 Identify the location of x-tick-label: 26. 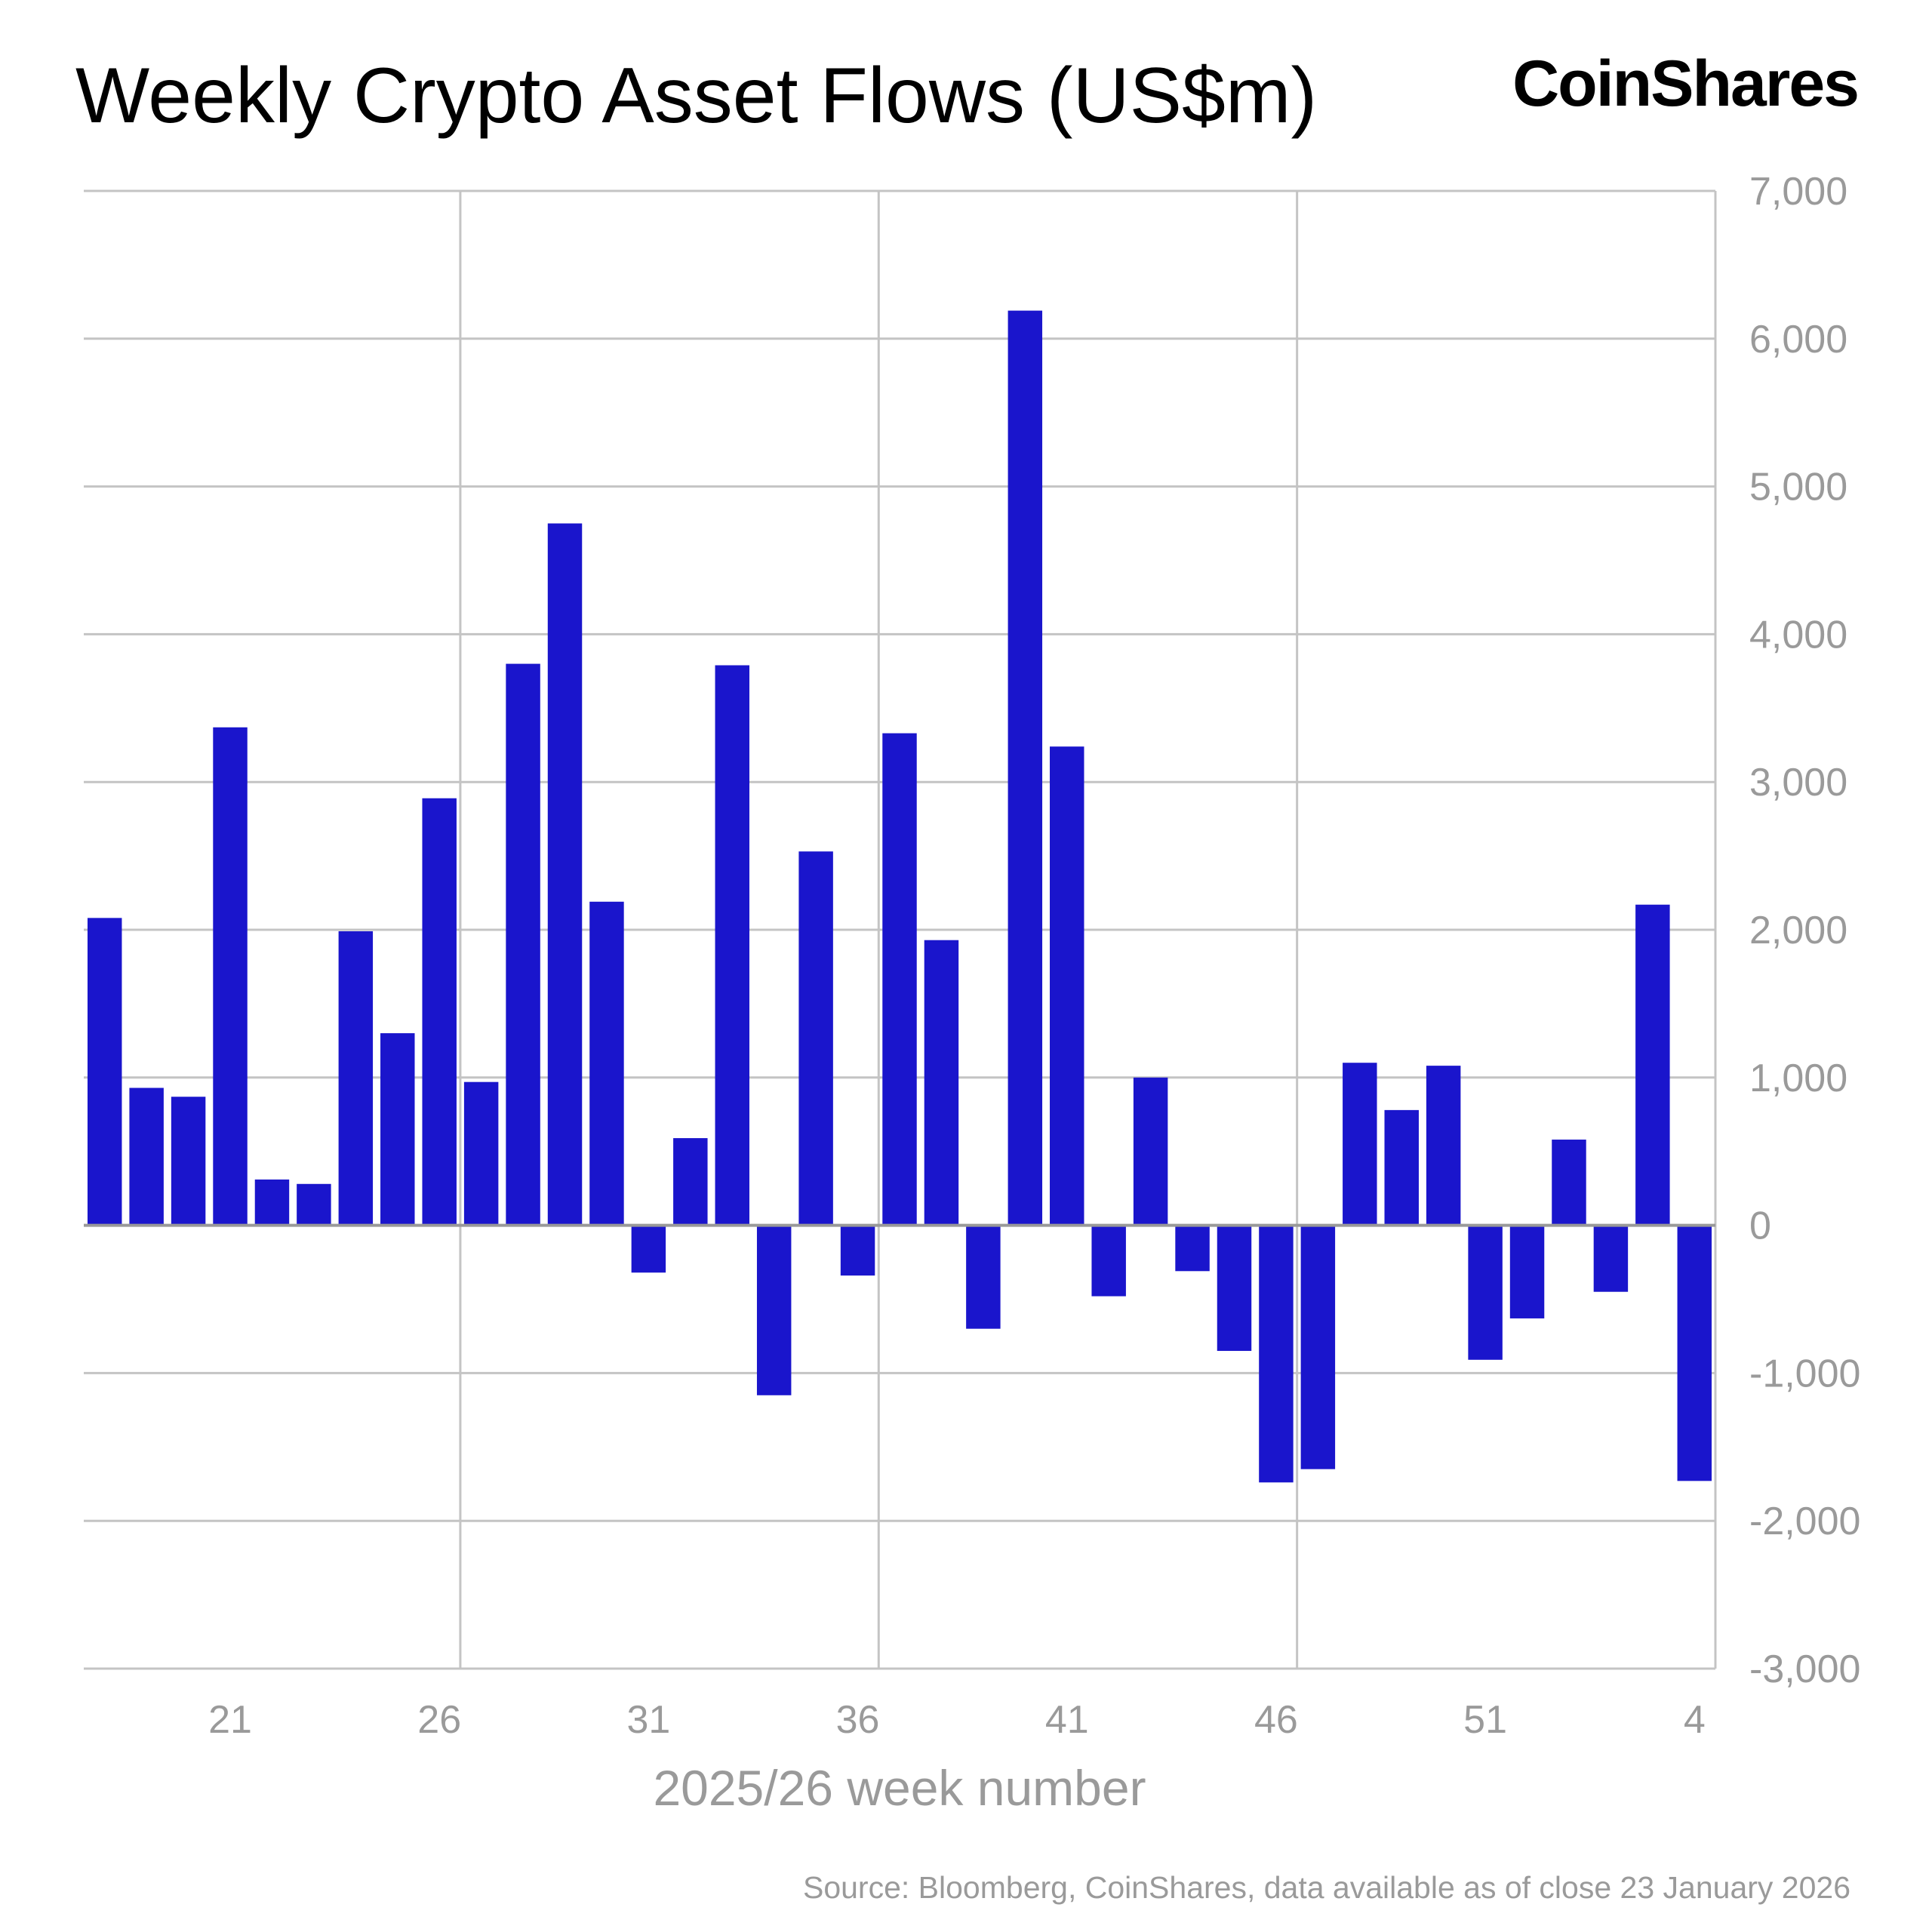
(439, 1720).